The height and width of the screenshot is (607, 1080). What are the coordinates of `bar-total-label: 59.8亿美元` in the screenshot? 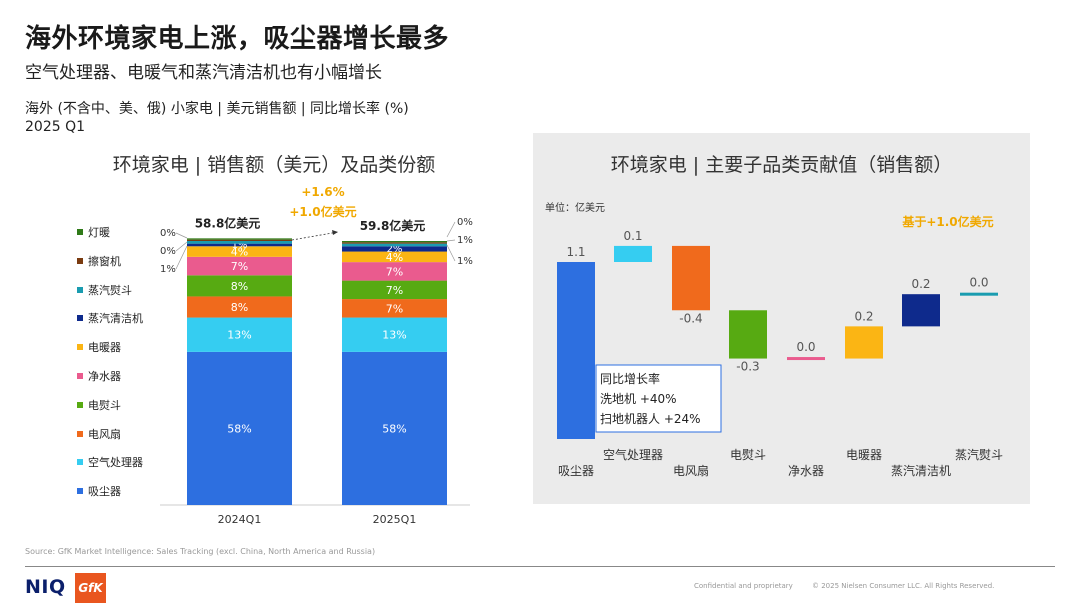 It's located at (393, 225).